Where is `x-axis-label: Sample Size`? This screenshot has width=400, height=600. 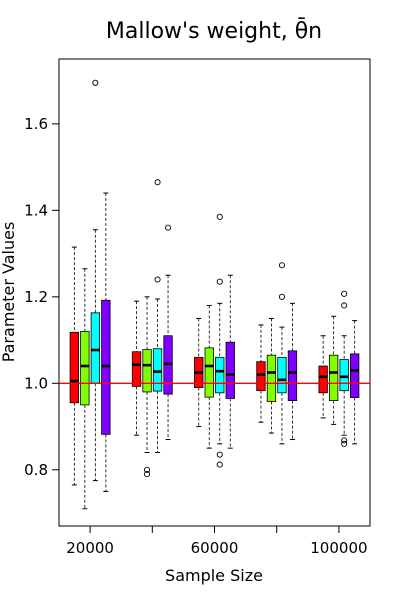
x-axis-label: Sample Size is located at coordinates (214, 575).